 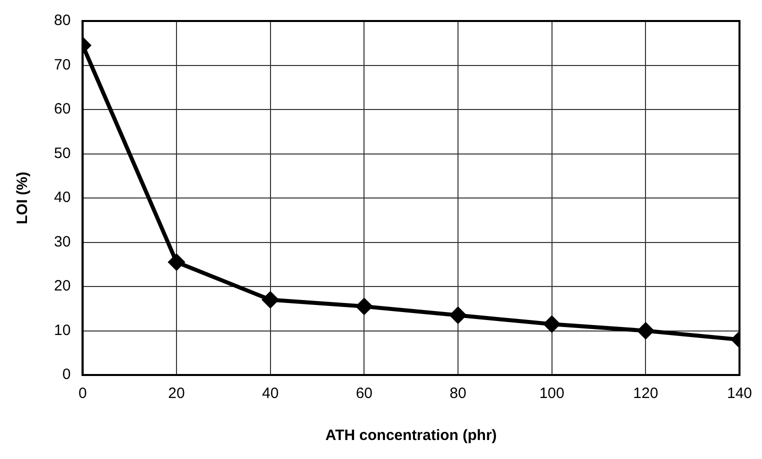 What do you see at coordinates (364, 393) in the screenshot?
I see `x-tick-label: 60` at bounding box center [364, 393].